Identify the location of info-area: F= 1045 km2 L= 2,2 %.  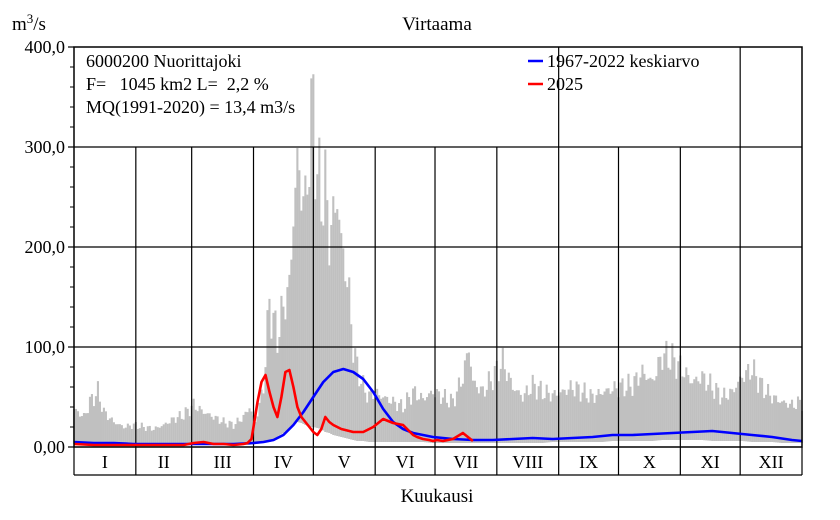
(177, 84).